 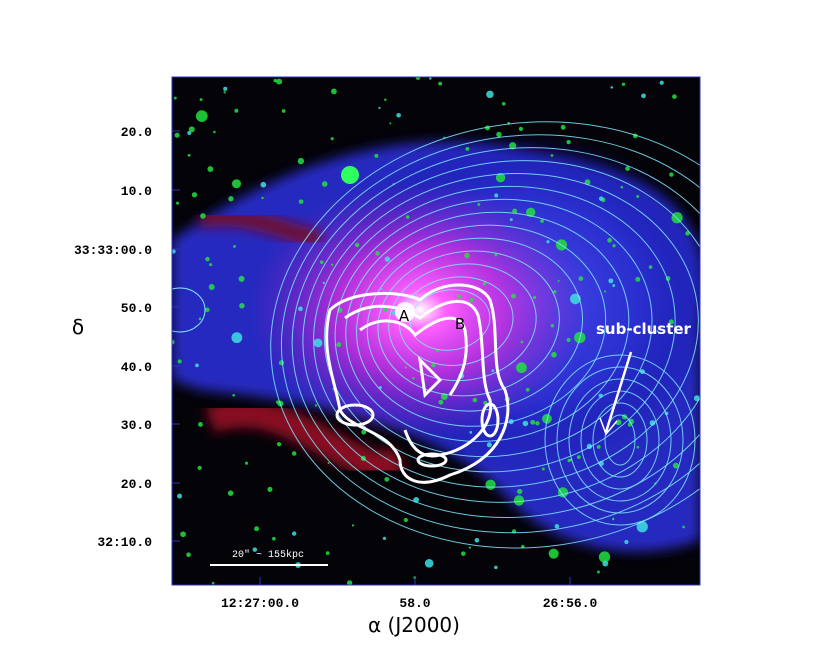 I want to click on arrow-head, so click(x=608, y=426).